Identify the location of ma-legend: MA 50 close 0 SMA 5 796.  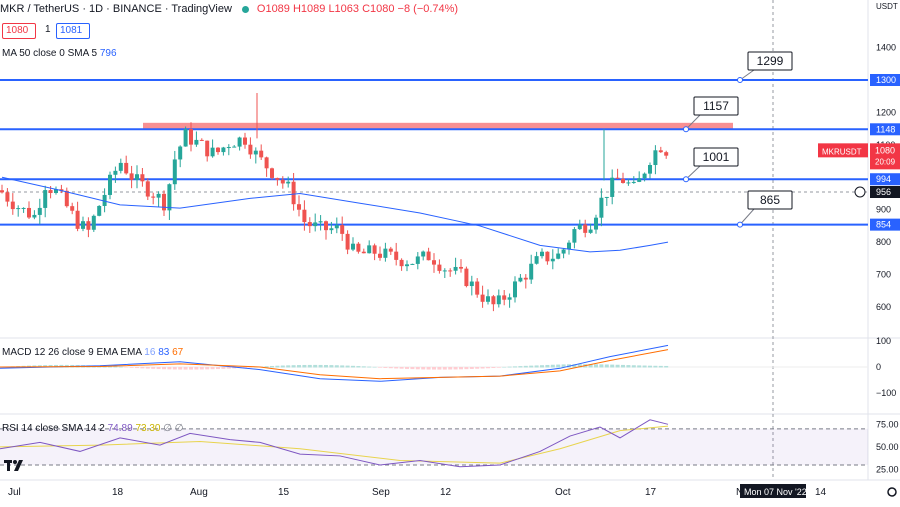
(59, 53).